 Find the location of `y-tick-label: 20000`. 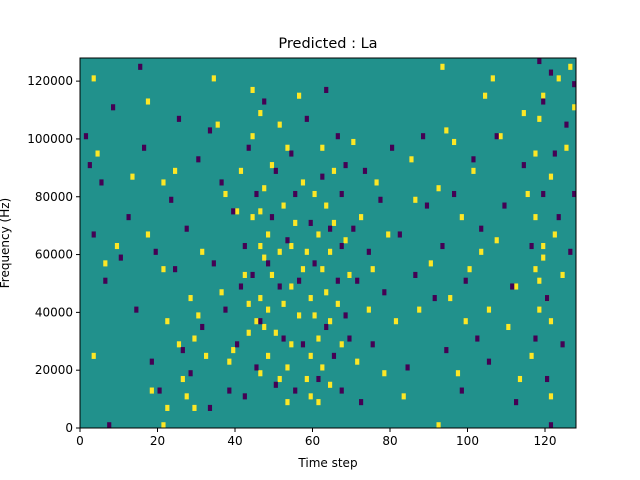

y-tick-label: 20000 is located at coordinates (54, 370).